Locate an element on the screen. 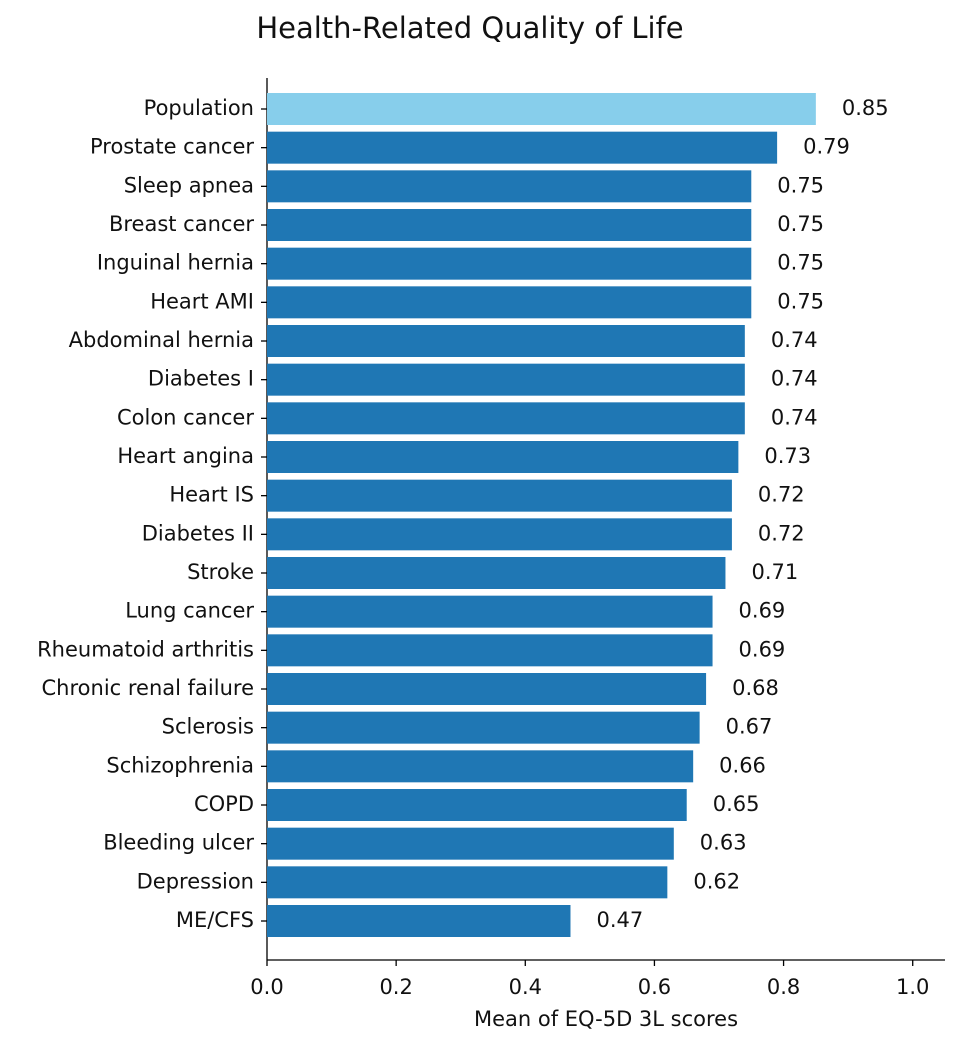 This screenshot has height=1048, width=960. y-tick-label: Schizophrenia is located at coordinates (180, 765).